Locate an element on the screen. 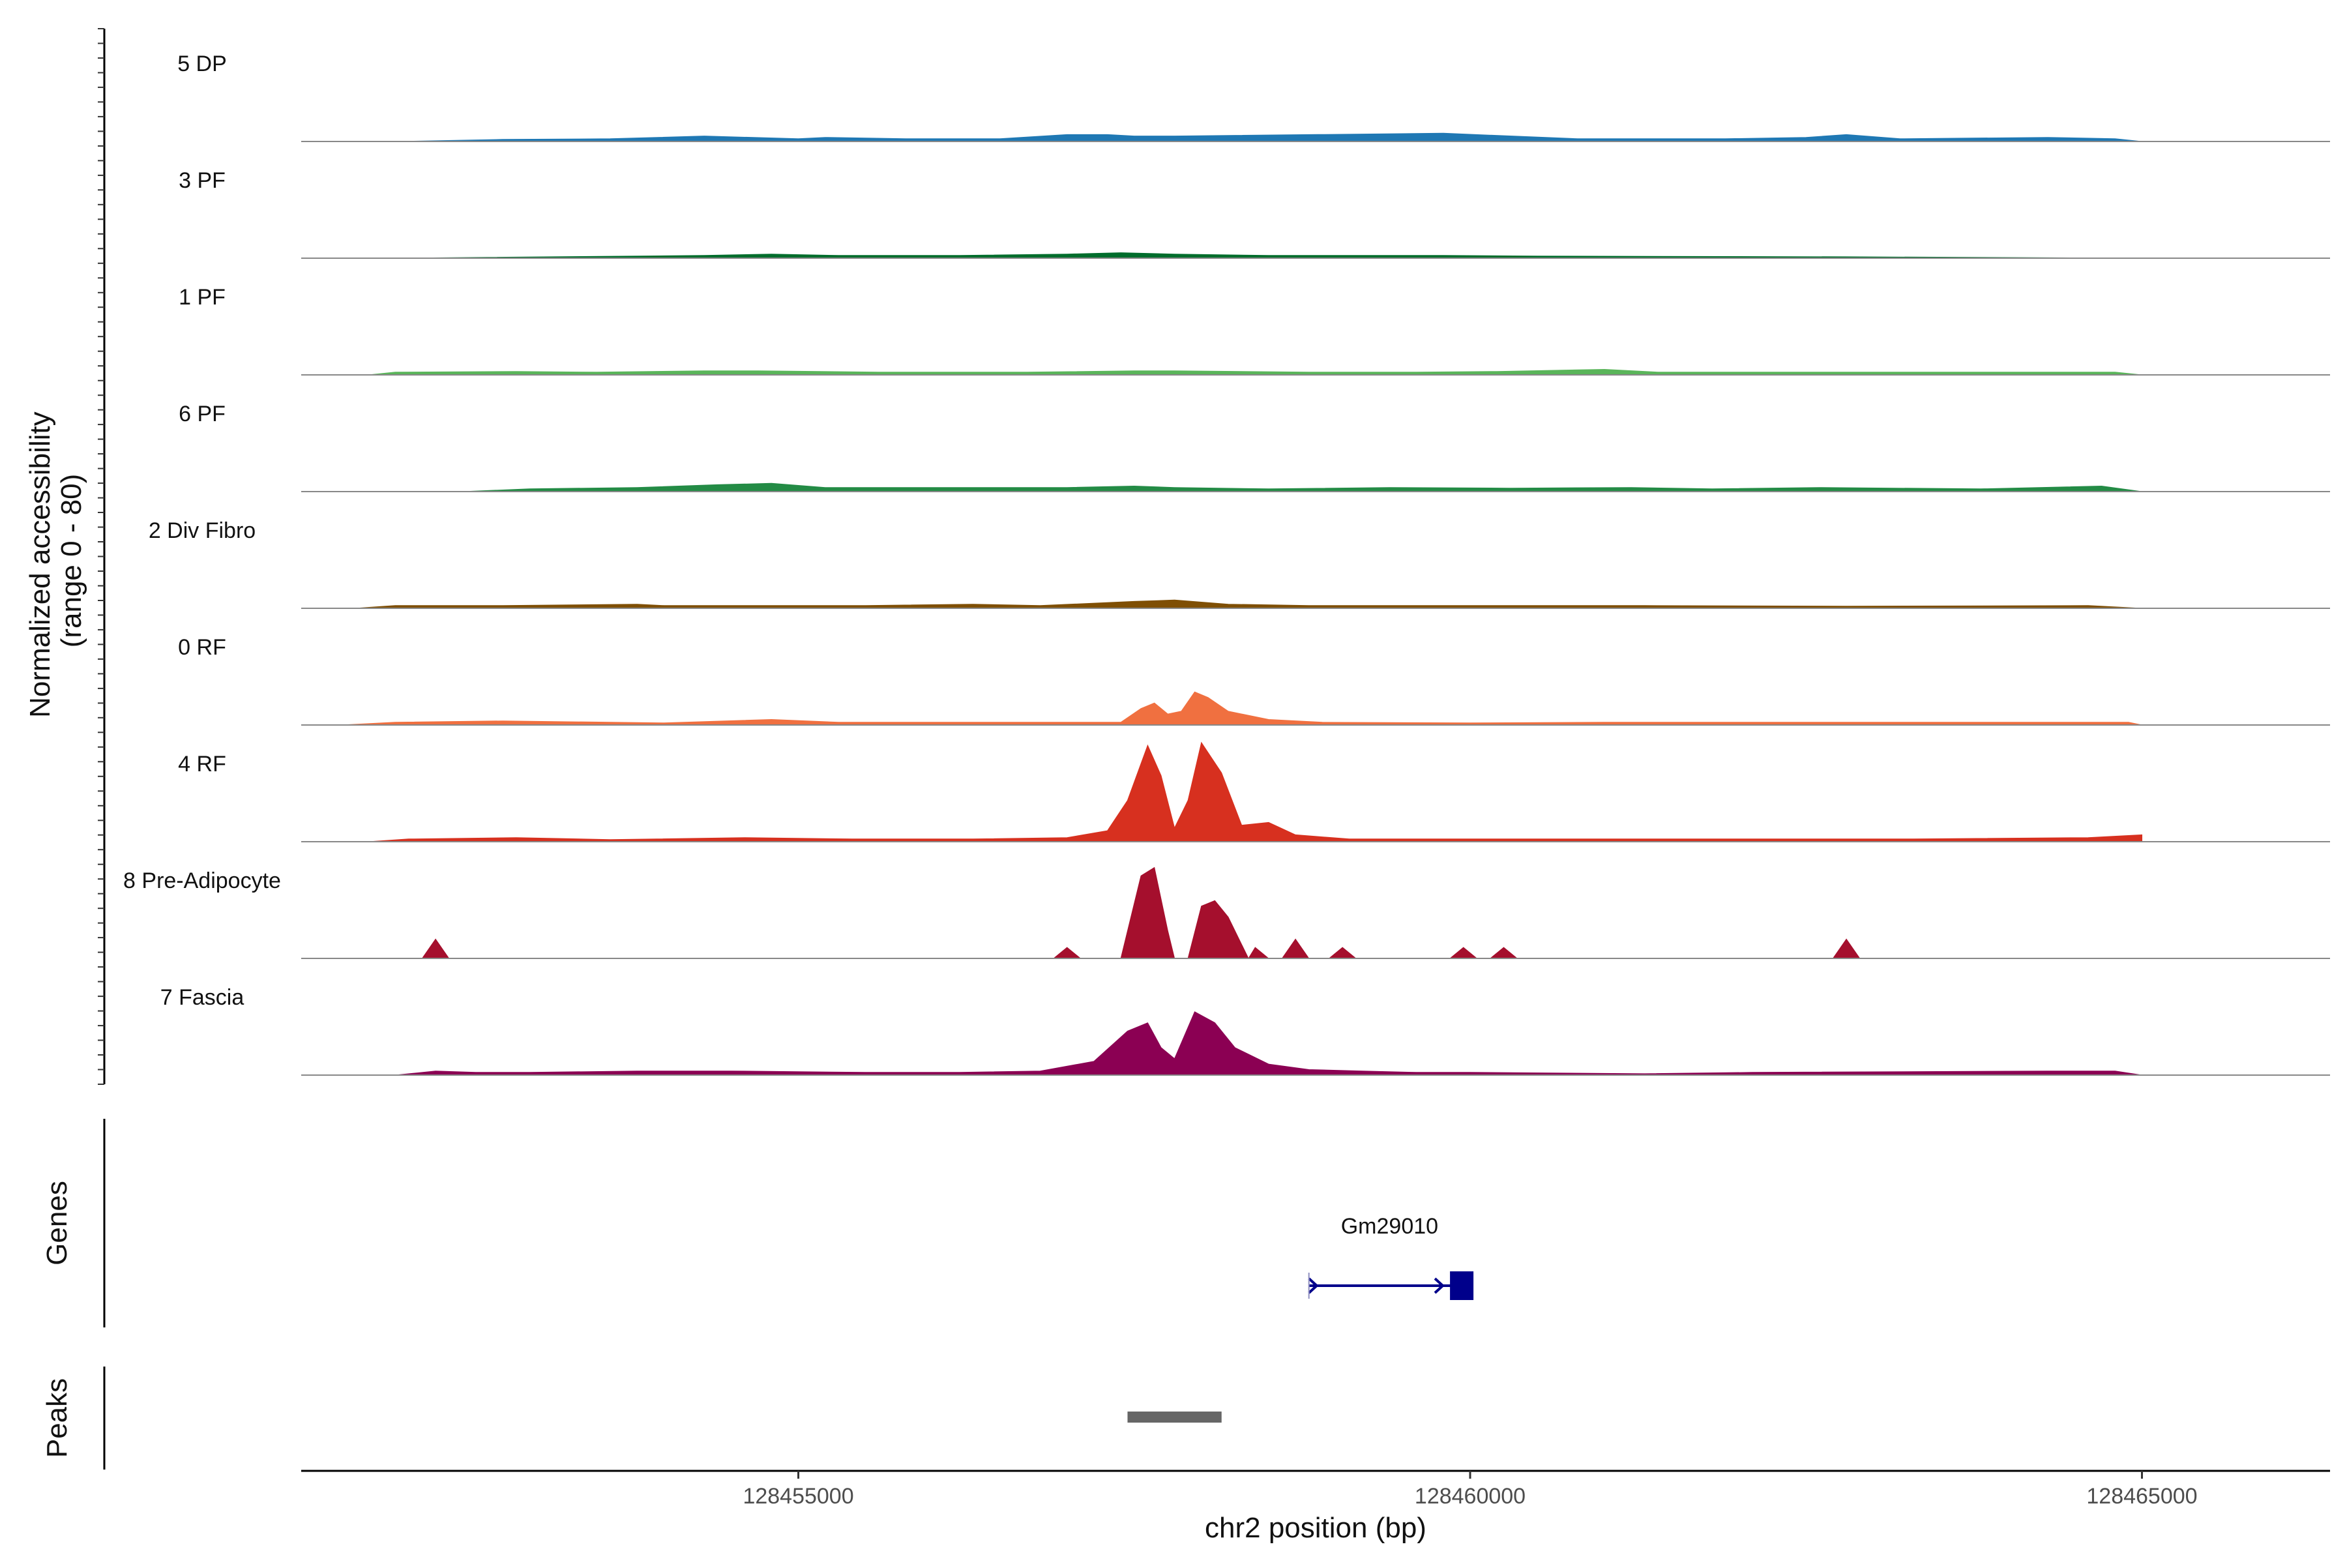  gene-gm29010: Gm29010 is located at coordinates (1391, 1257).